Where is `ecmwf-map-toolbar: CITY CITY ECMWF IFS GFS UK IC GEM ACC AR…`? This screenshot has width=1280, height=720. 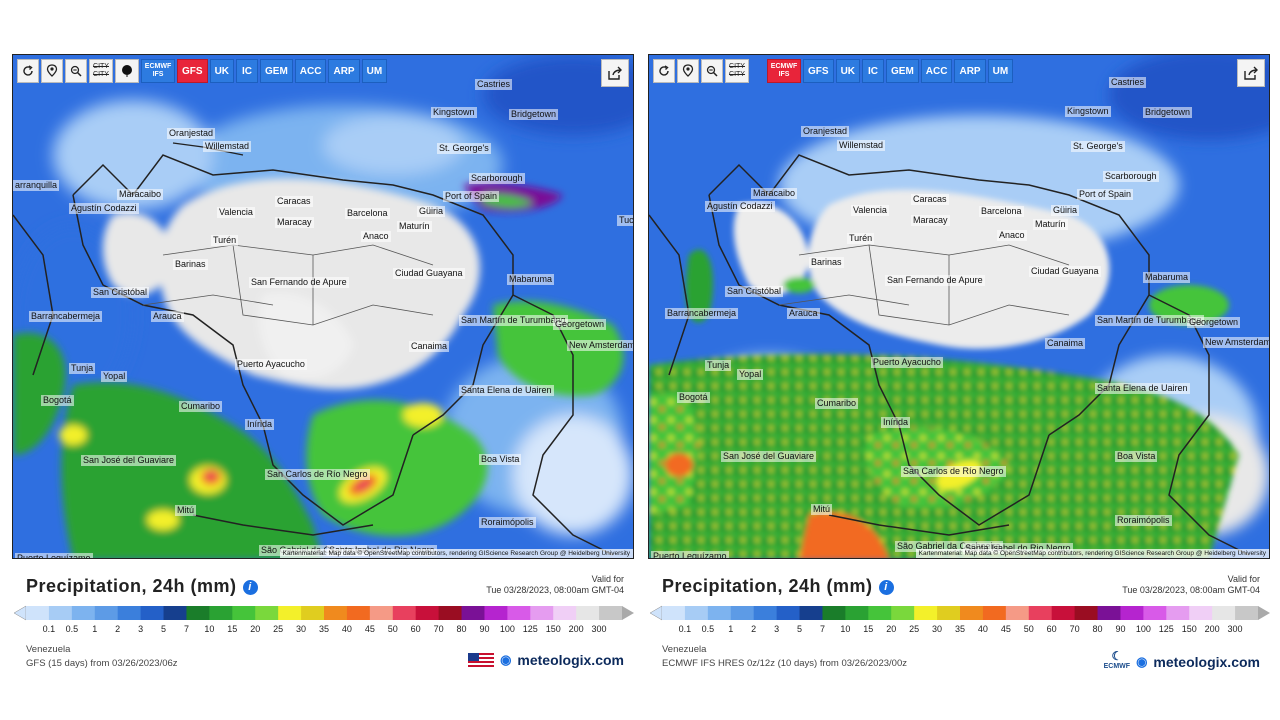 ecmwf-map-toolbar: CITY CITY ECMWF IFS GFS UK IC GEM ACC AR… is located at coordinates (833, 71).